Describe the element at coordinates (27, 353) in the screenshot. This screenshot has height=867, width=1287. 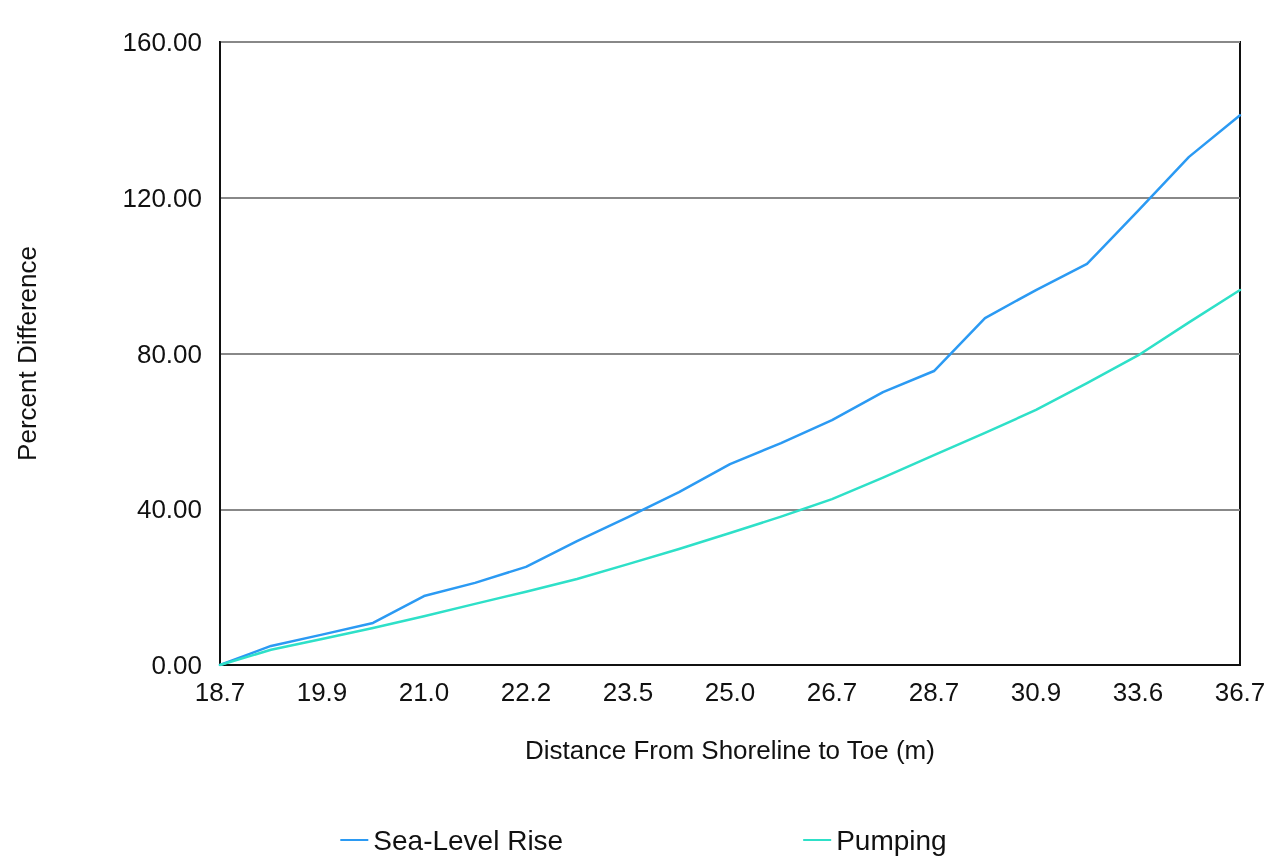
I see `y-axis-title: Percent Difference` at that location.